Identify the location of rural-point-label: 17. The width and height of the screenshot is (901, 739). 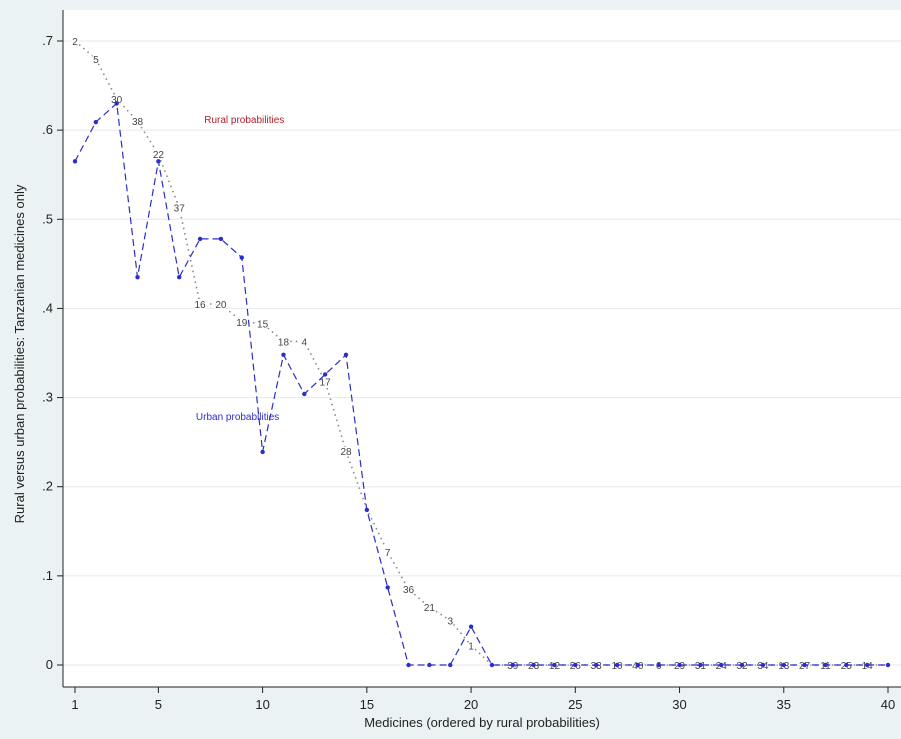
(326, 383).